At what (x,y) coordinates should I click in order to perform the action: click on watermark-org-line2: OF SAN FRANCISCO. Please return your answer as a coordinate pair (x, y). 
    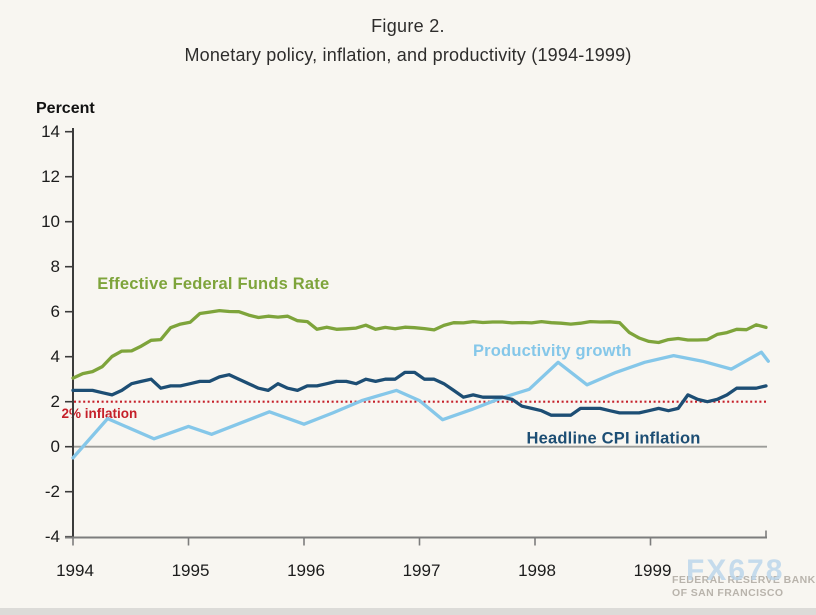
    Looking at the image, I should click on (728, 593).